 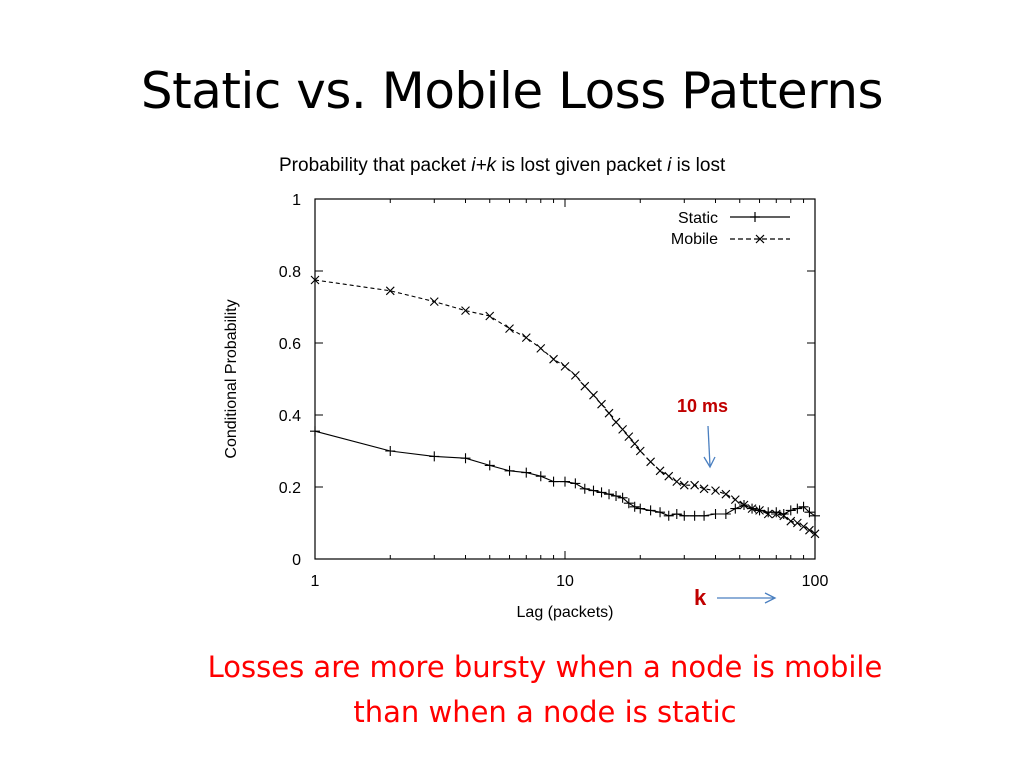 What do you see at coordinates (669, 165) in the screenshot?
I see `subtitle-part-4: i` at bounding box center [669, 165].